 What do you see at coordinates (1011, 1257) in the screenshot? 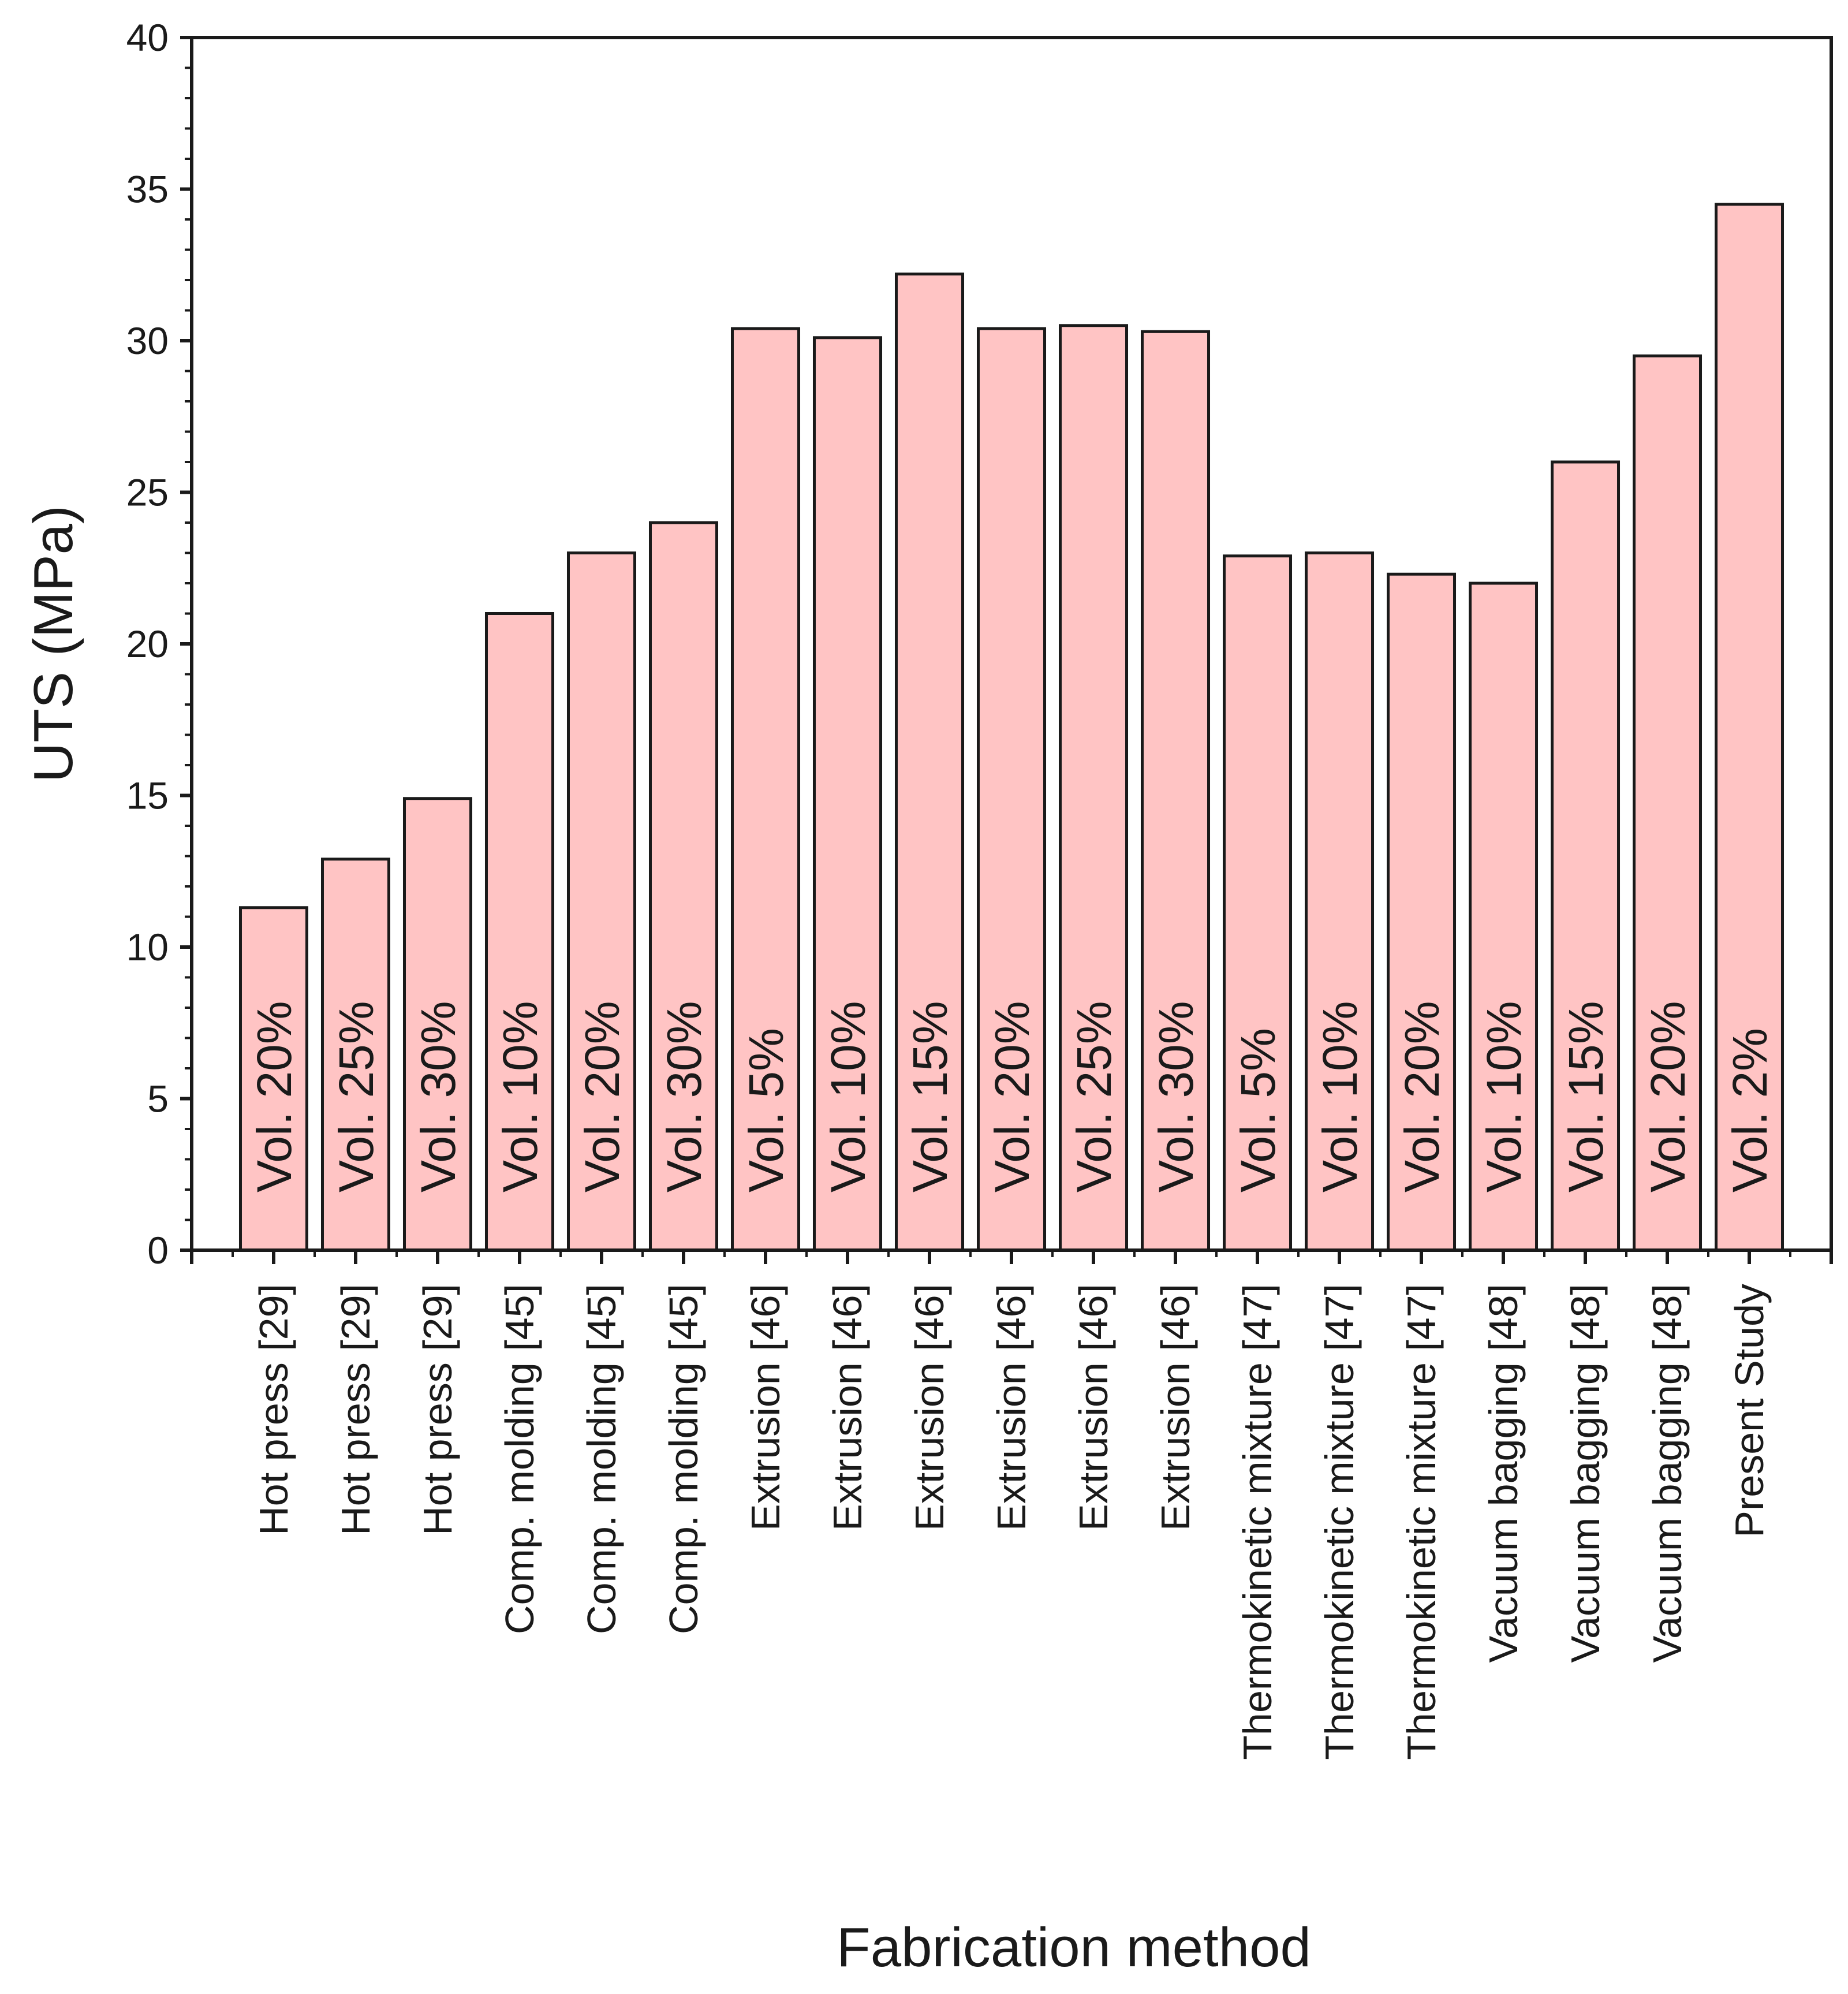
I see `x-axis-ticks` at bounding box center [1011, 1257].